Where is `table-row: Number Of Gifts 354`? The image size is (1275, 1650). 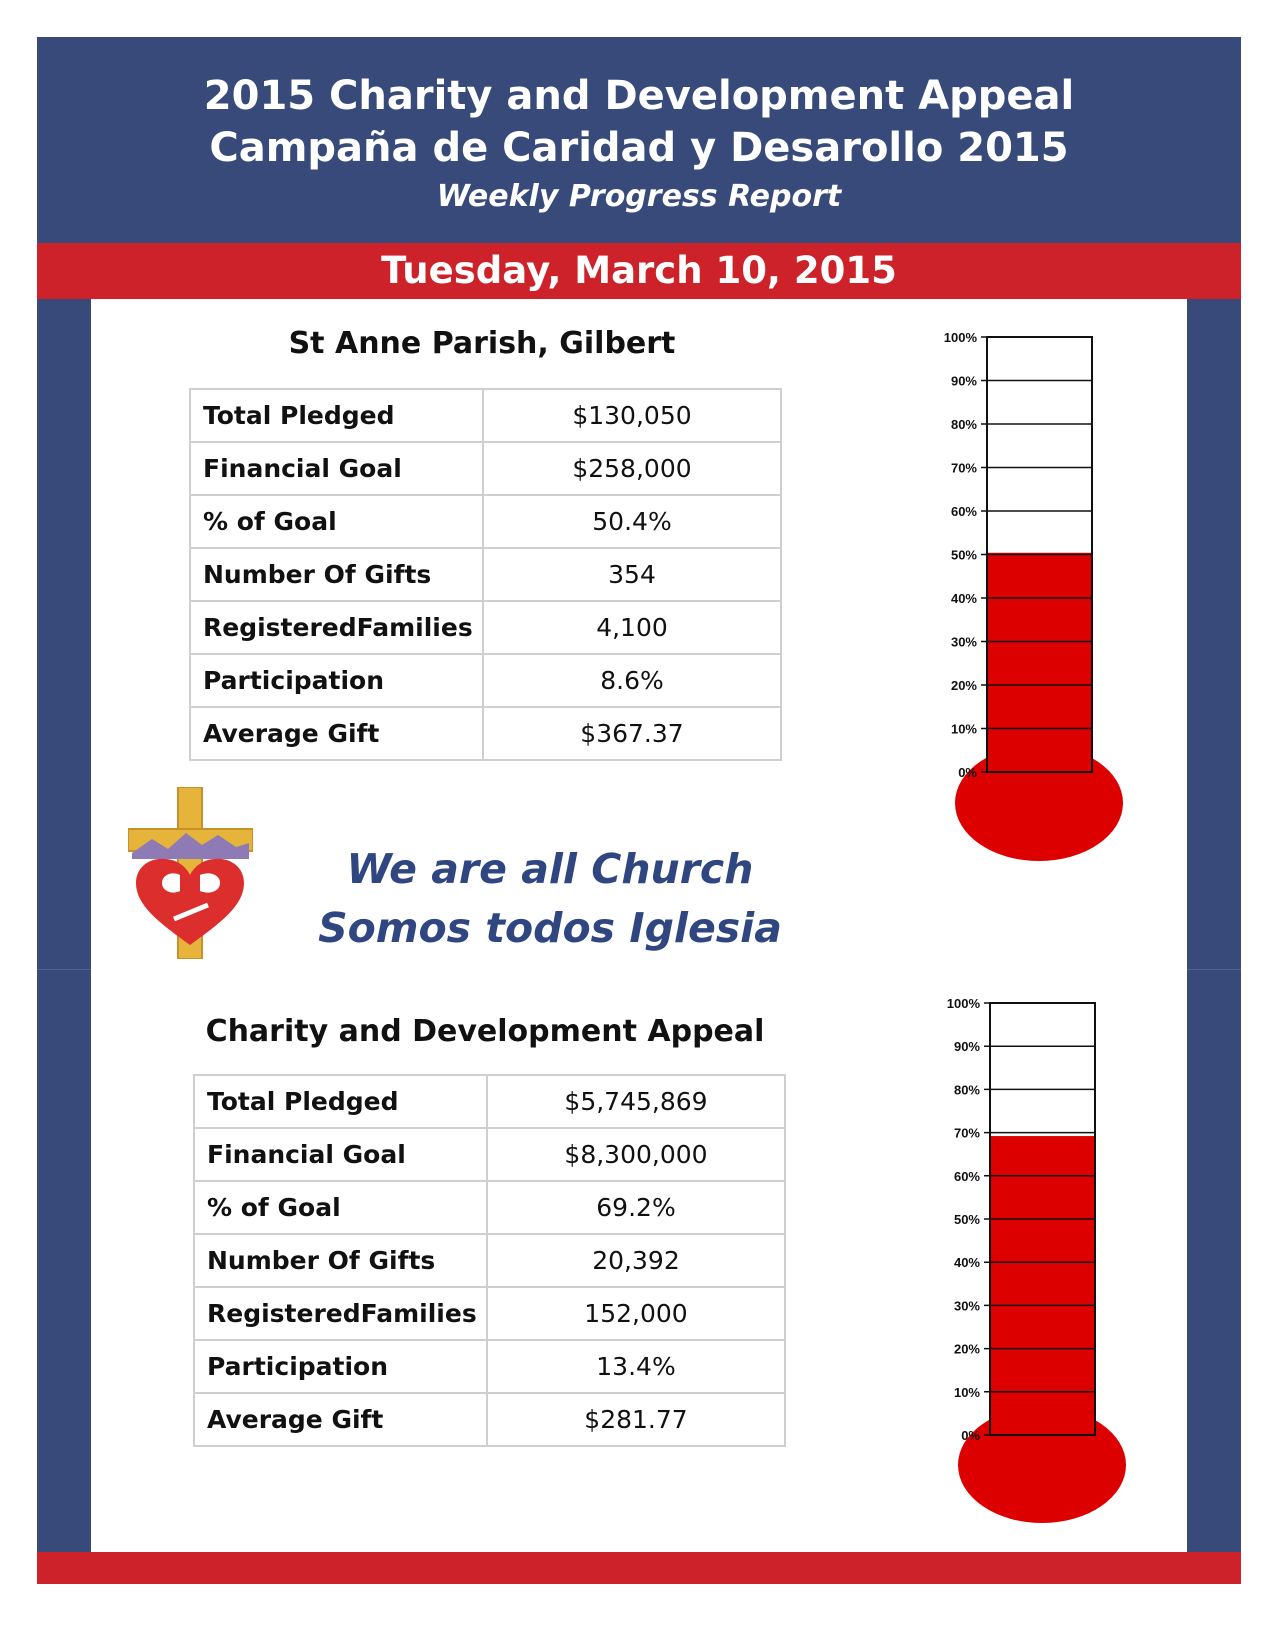
table-row: Number Of Gifts 354 is located at coordinates (485, 574).